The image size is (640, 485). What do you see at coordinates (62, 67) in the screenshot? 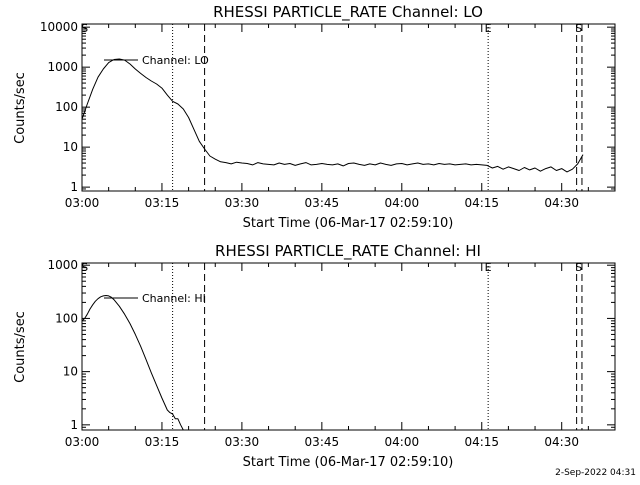
I see `y-tick-label-lo: 1000` at bounding box center [62, 67].